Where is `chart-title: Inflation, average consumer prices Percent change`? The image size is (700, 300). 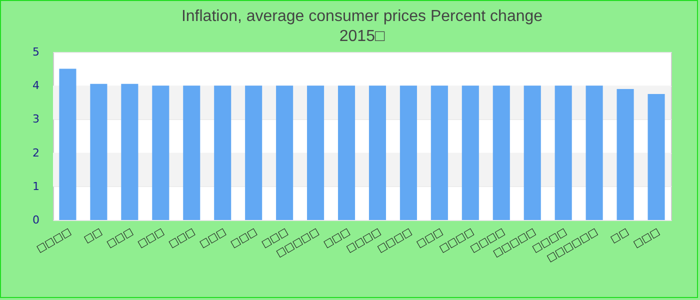 chart-title: Inflation, average consumer prices Percent change is located at coordinates (362, 16).